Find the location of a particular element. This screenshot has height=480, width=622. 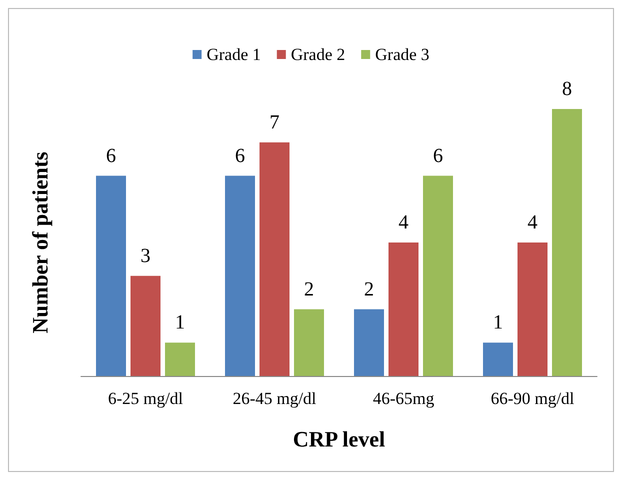

legend-label: Grade 3 is located at coordinates (402, 54).